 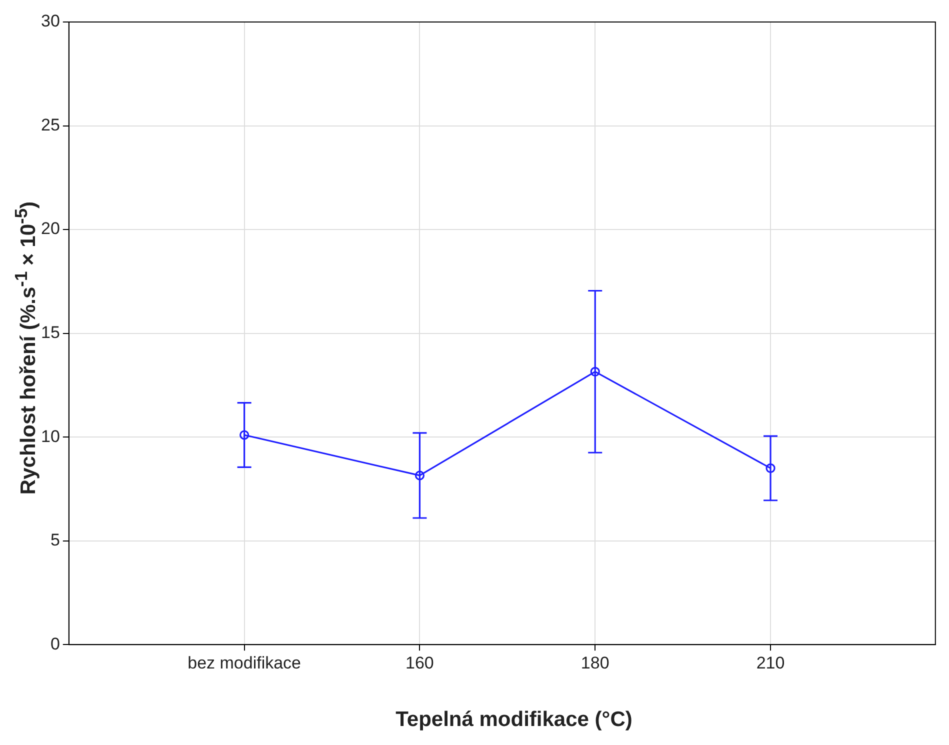 What do you see at coordinates (420, 662) in the screenshot?
I see `x-tick-label: 160` at bounding box center [420, 662].